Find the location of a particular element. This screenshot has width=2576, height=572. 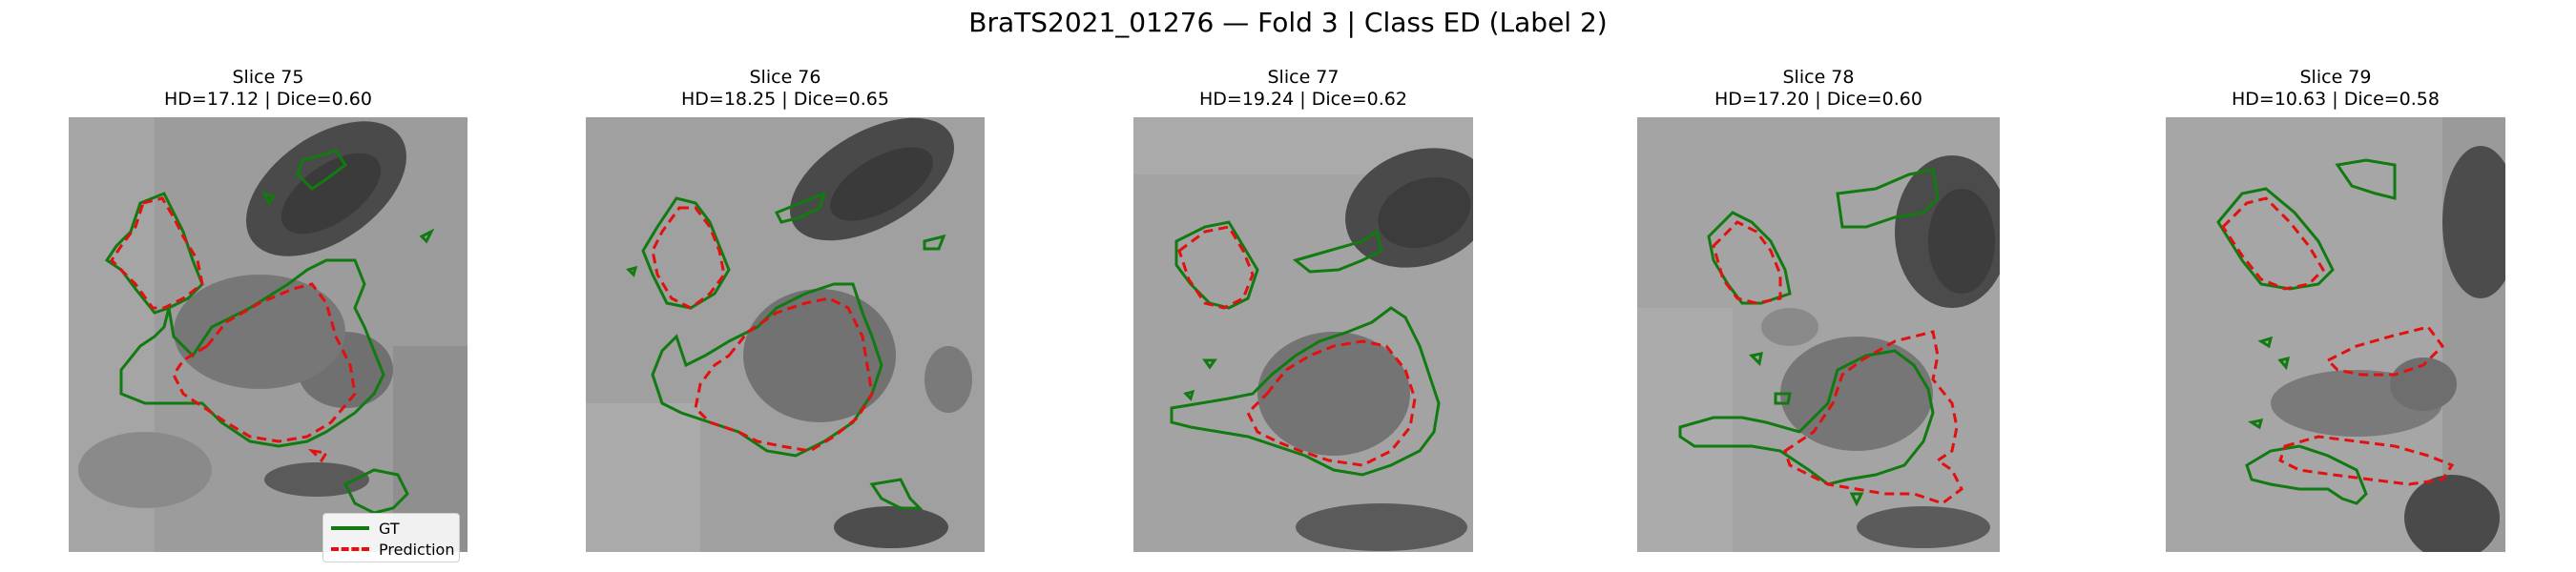

legend: GT Prediction is located at coordinates (391, 537).